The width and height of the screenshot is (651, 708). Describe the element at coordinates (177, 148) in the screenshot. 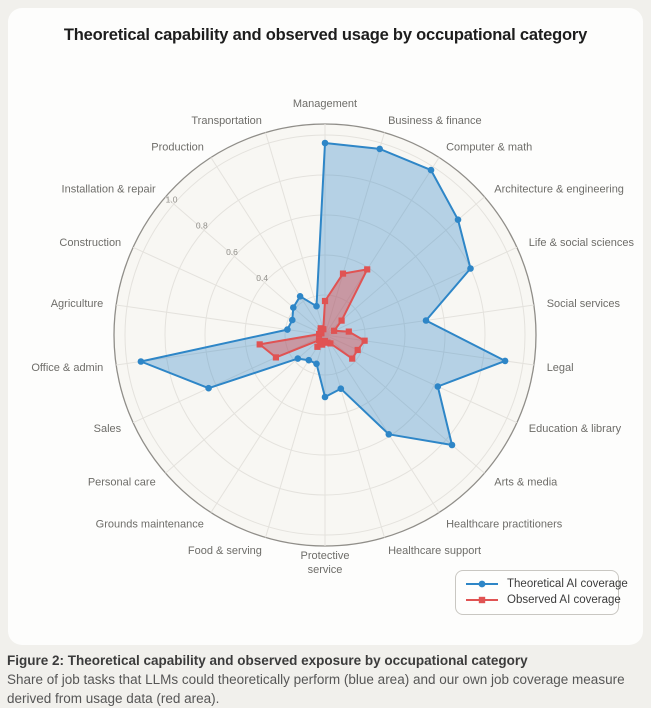

I see `category-label-production: Production` at that location.